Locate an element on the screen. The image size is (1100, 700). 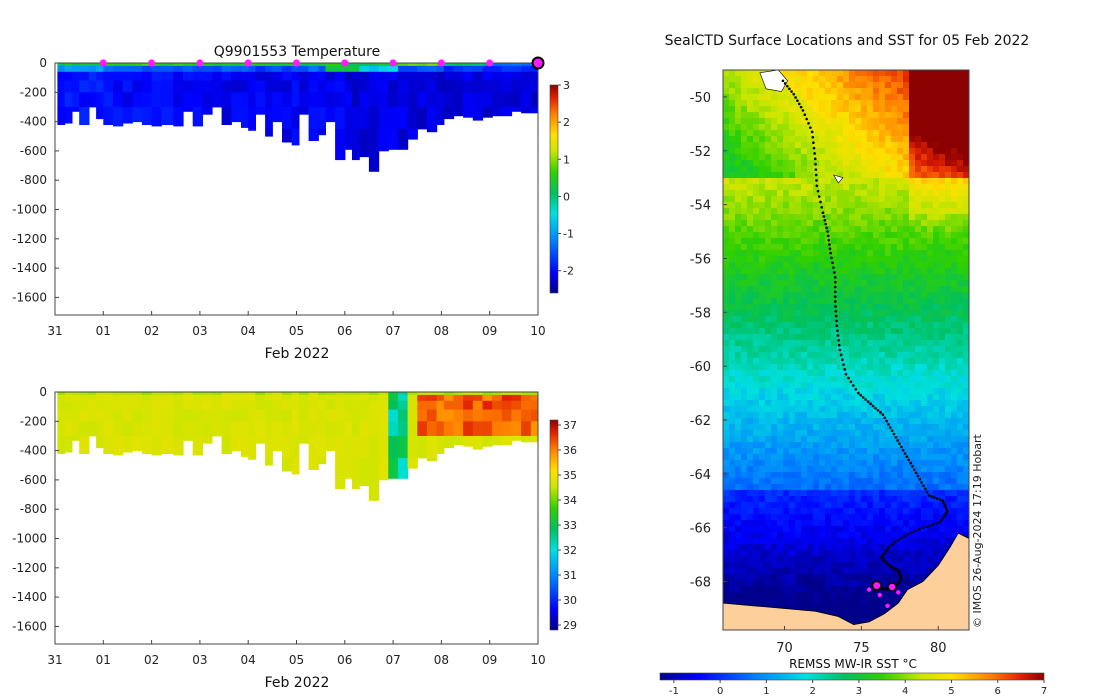
colorbar-tick-label: 0 is located at coordinates (566, 196).